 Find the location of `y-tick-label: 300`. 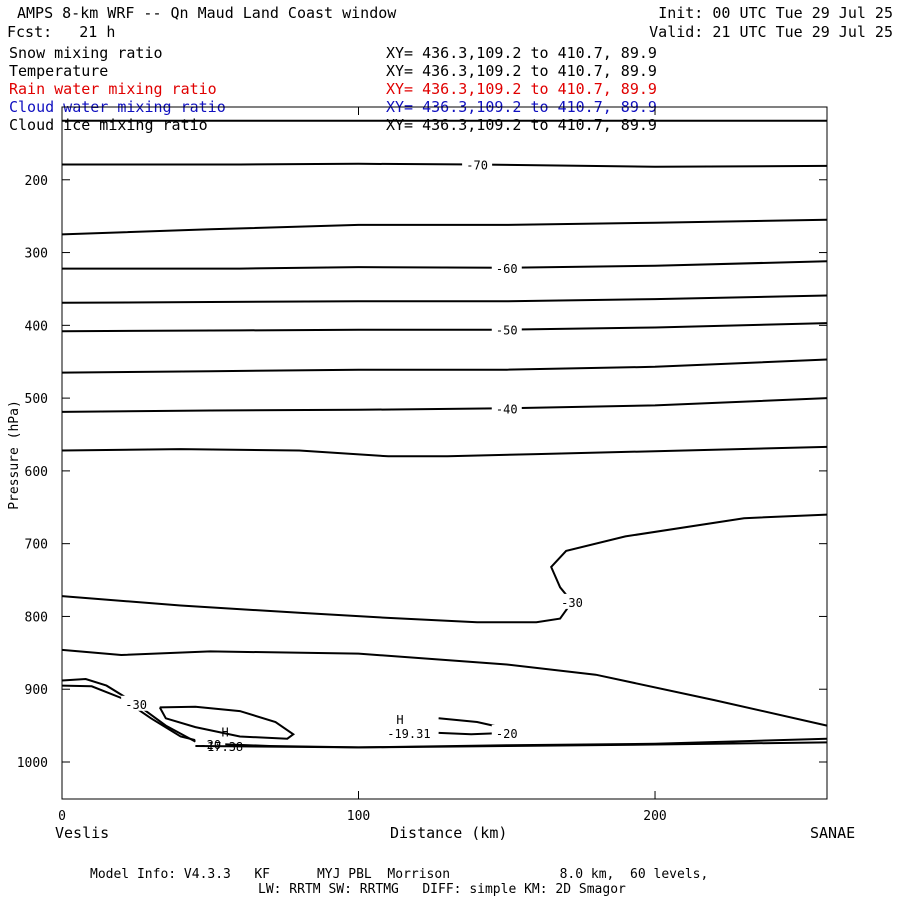

y-tick-label: 300 is located at coordinates (36, 254).